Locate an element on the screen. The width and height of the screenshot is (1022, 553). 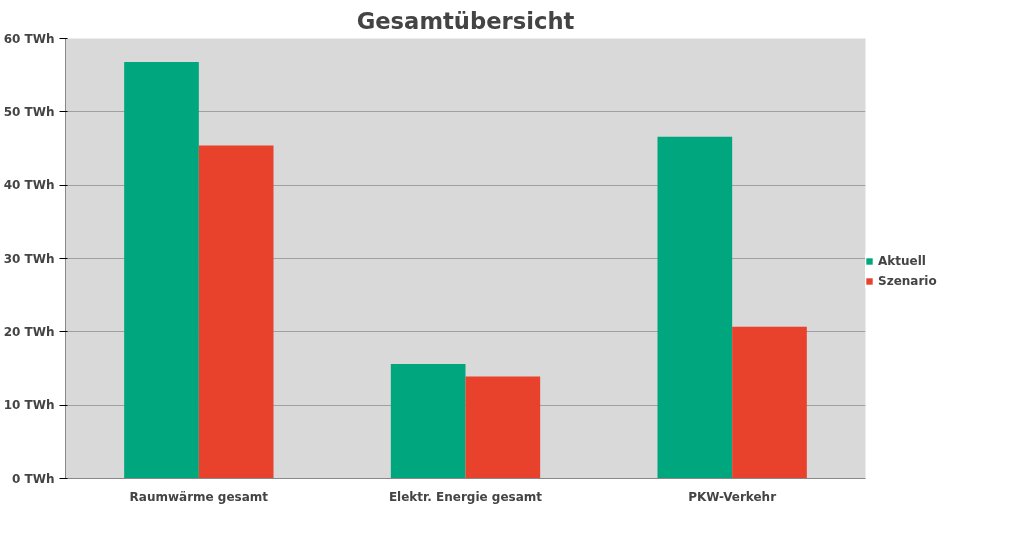
y-tick-label: 50 TWh is located at coordinates (29, 111).